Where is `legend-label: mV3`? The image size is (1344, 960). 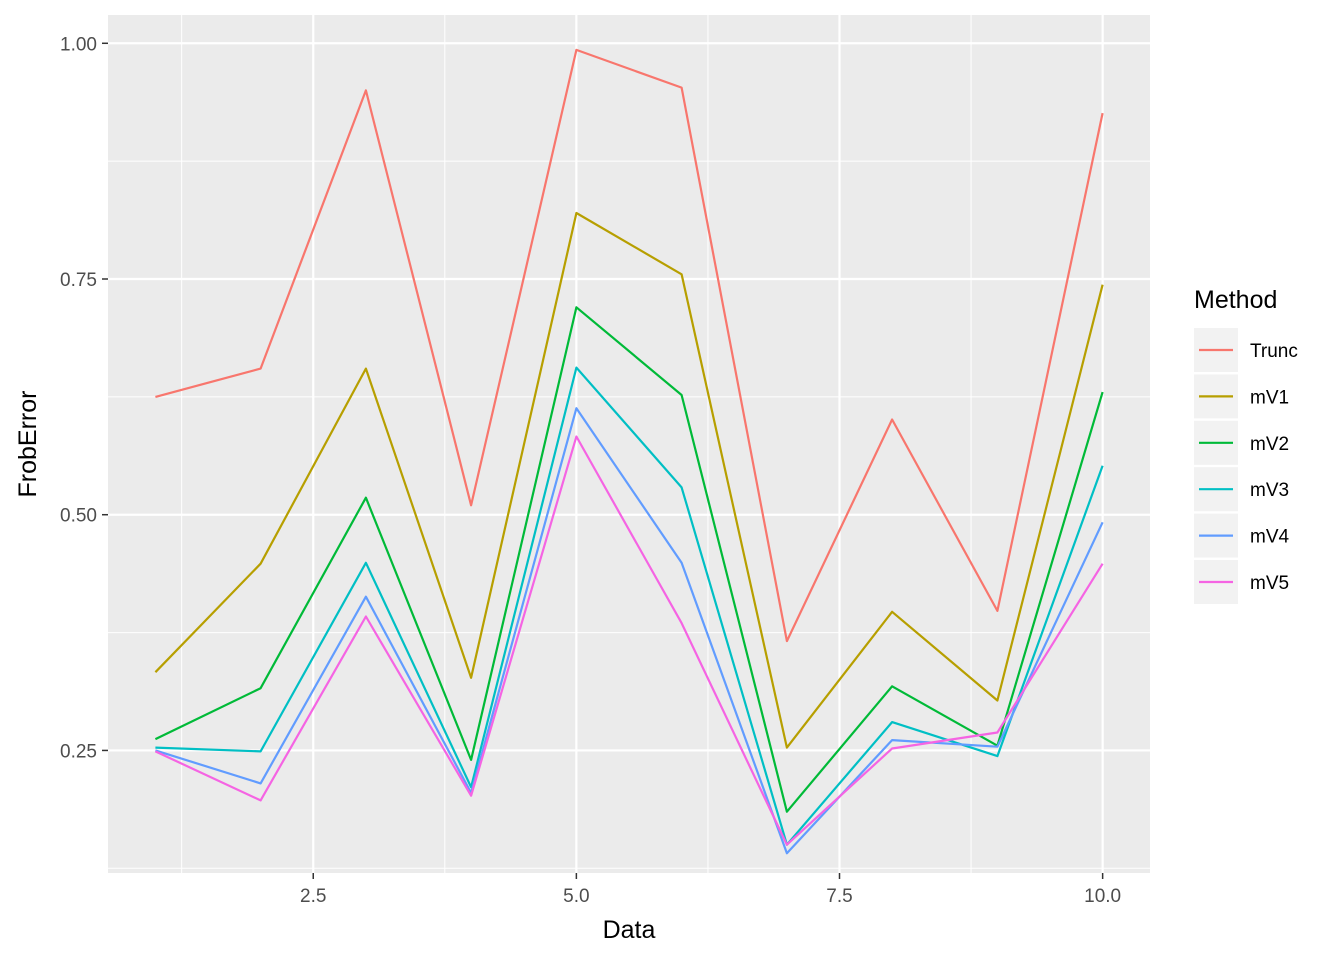
legend-label: mV3 is located at coordinates (1269, 490).